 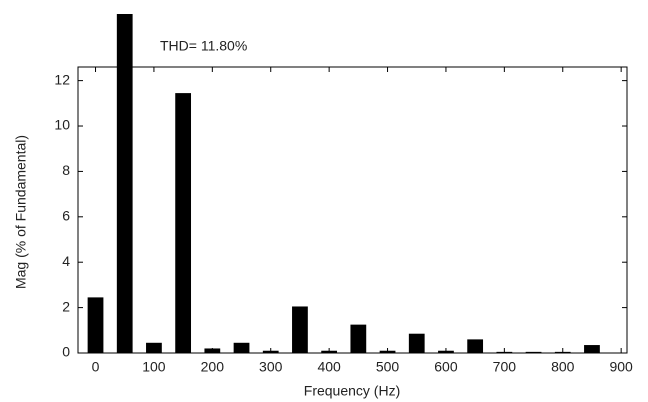 I want to click on x-tick-label: 200, so click(x=213, y=367).